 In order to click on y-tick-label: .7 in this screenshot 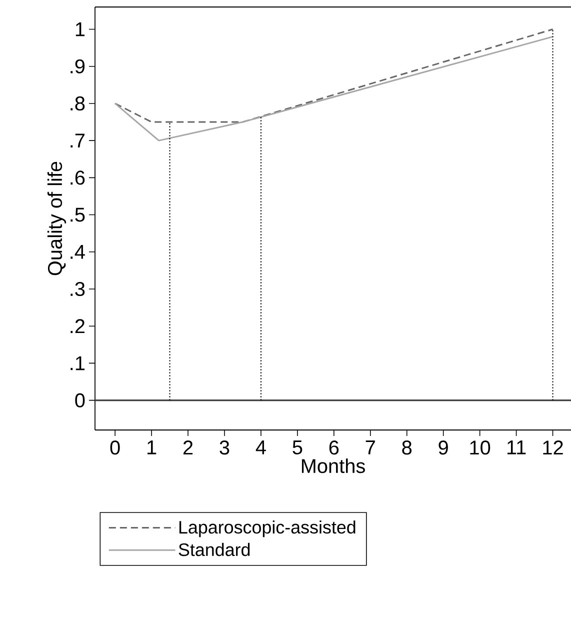, I will do `click(77, 141)`.